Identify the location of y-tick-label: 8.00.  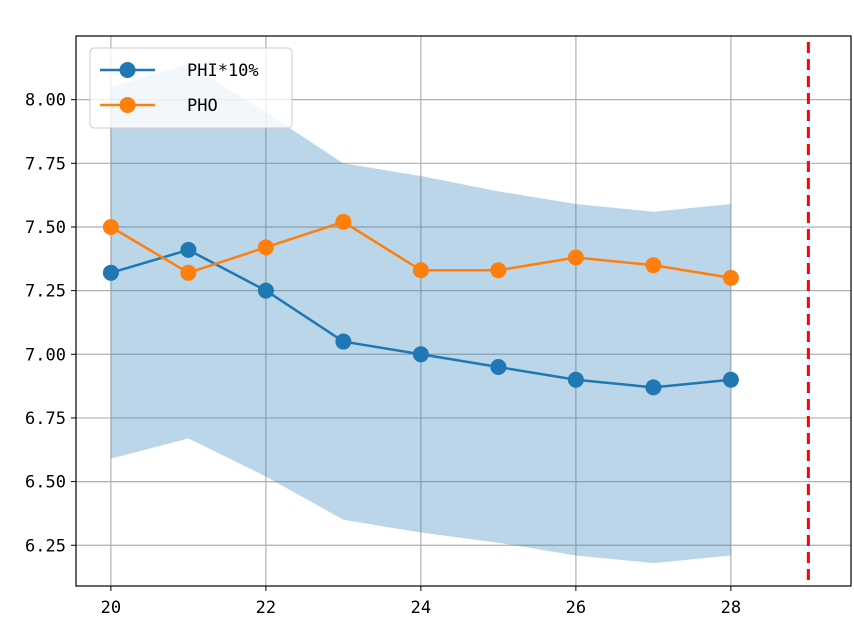
(45, 101).